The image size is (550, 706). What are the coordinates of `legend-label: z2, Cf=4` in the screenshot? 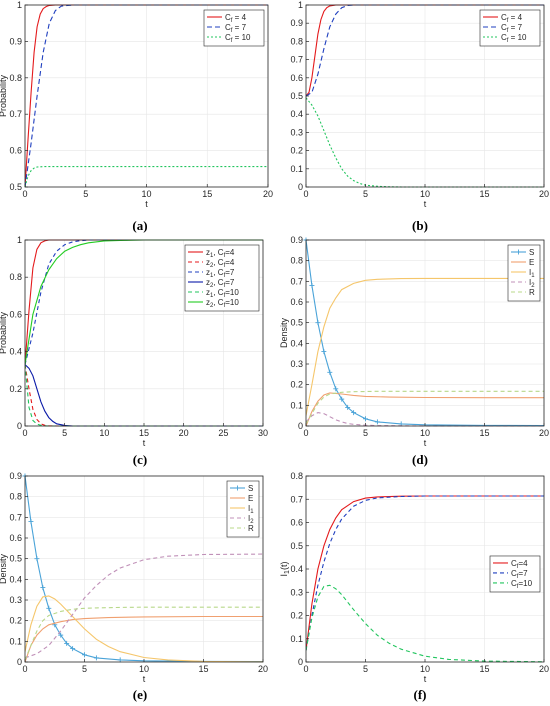 It's located at (220, 263).